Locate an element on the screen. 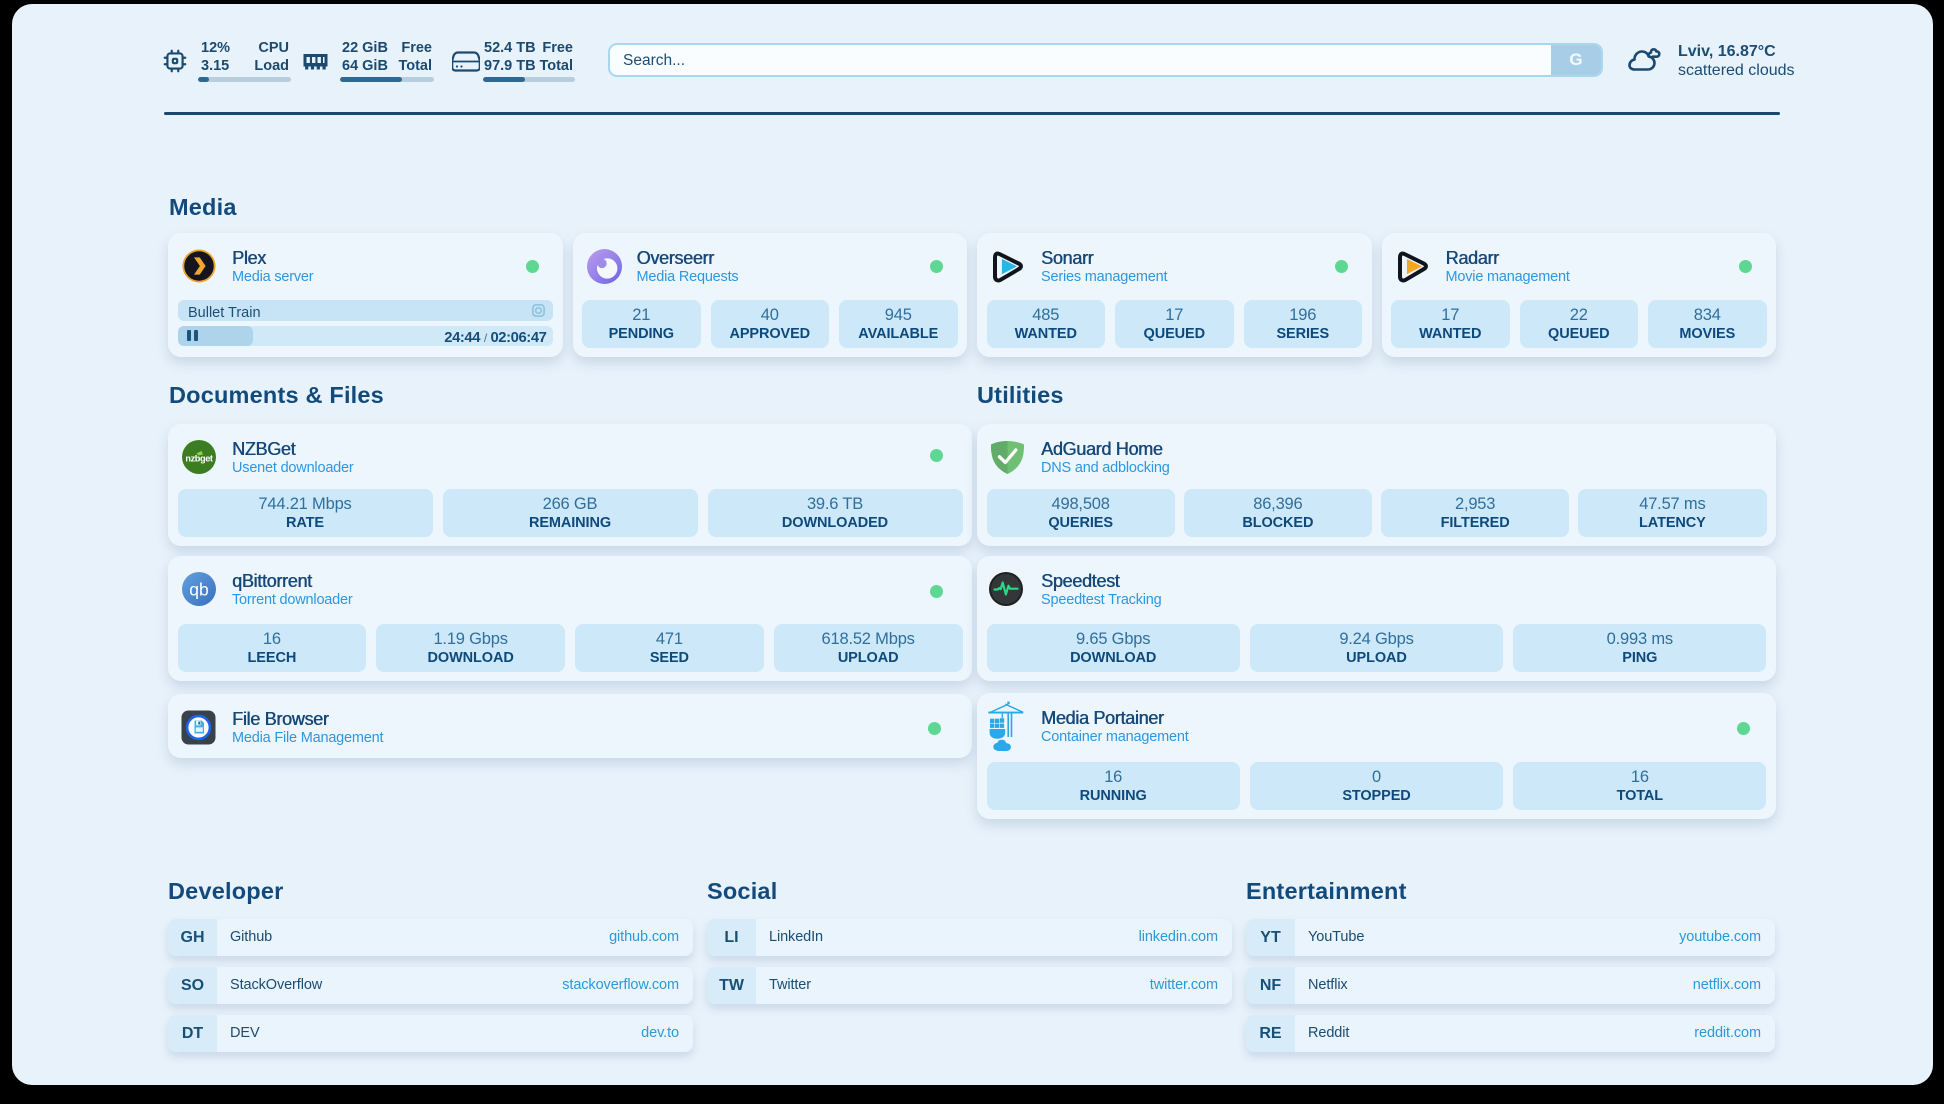 Image resolution: width=1944 pixels, height=1104 pixels. svg-text: qb is located at coordinates (198, 590).